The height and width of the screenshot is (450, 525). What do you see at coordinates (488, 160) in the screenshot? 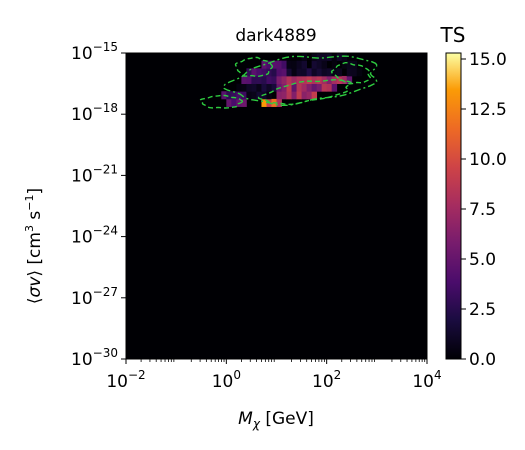
I see `colorbar-tick-label: 10.0` at bounding box center [488, 160].